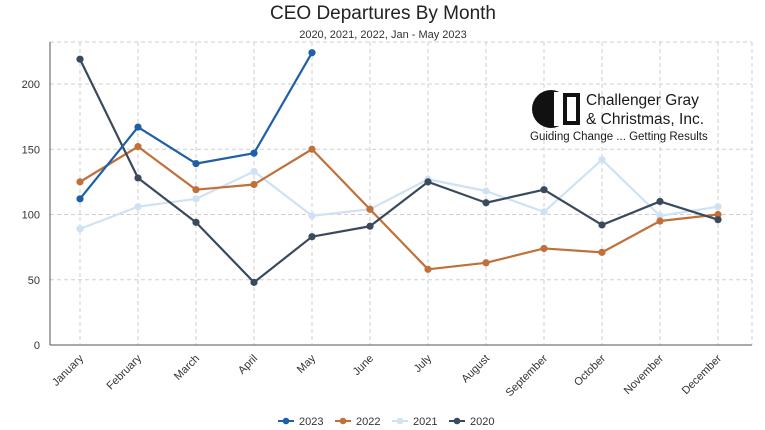 This screenshot has width=765, height=430. I want to click on x-tick-label: May, so click(307, 364).